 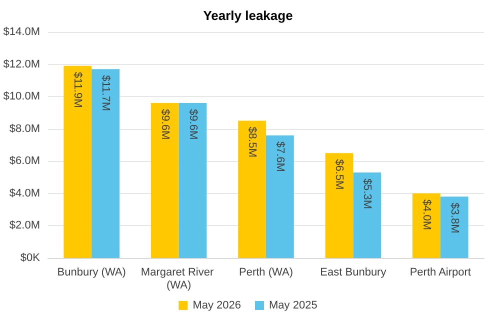 What do you see at coordinates (178, 279) in the screenshot?
I see `x-tick-label: Margaret River (WA)` at bounding box center [178, 279].